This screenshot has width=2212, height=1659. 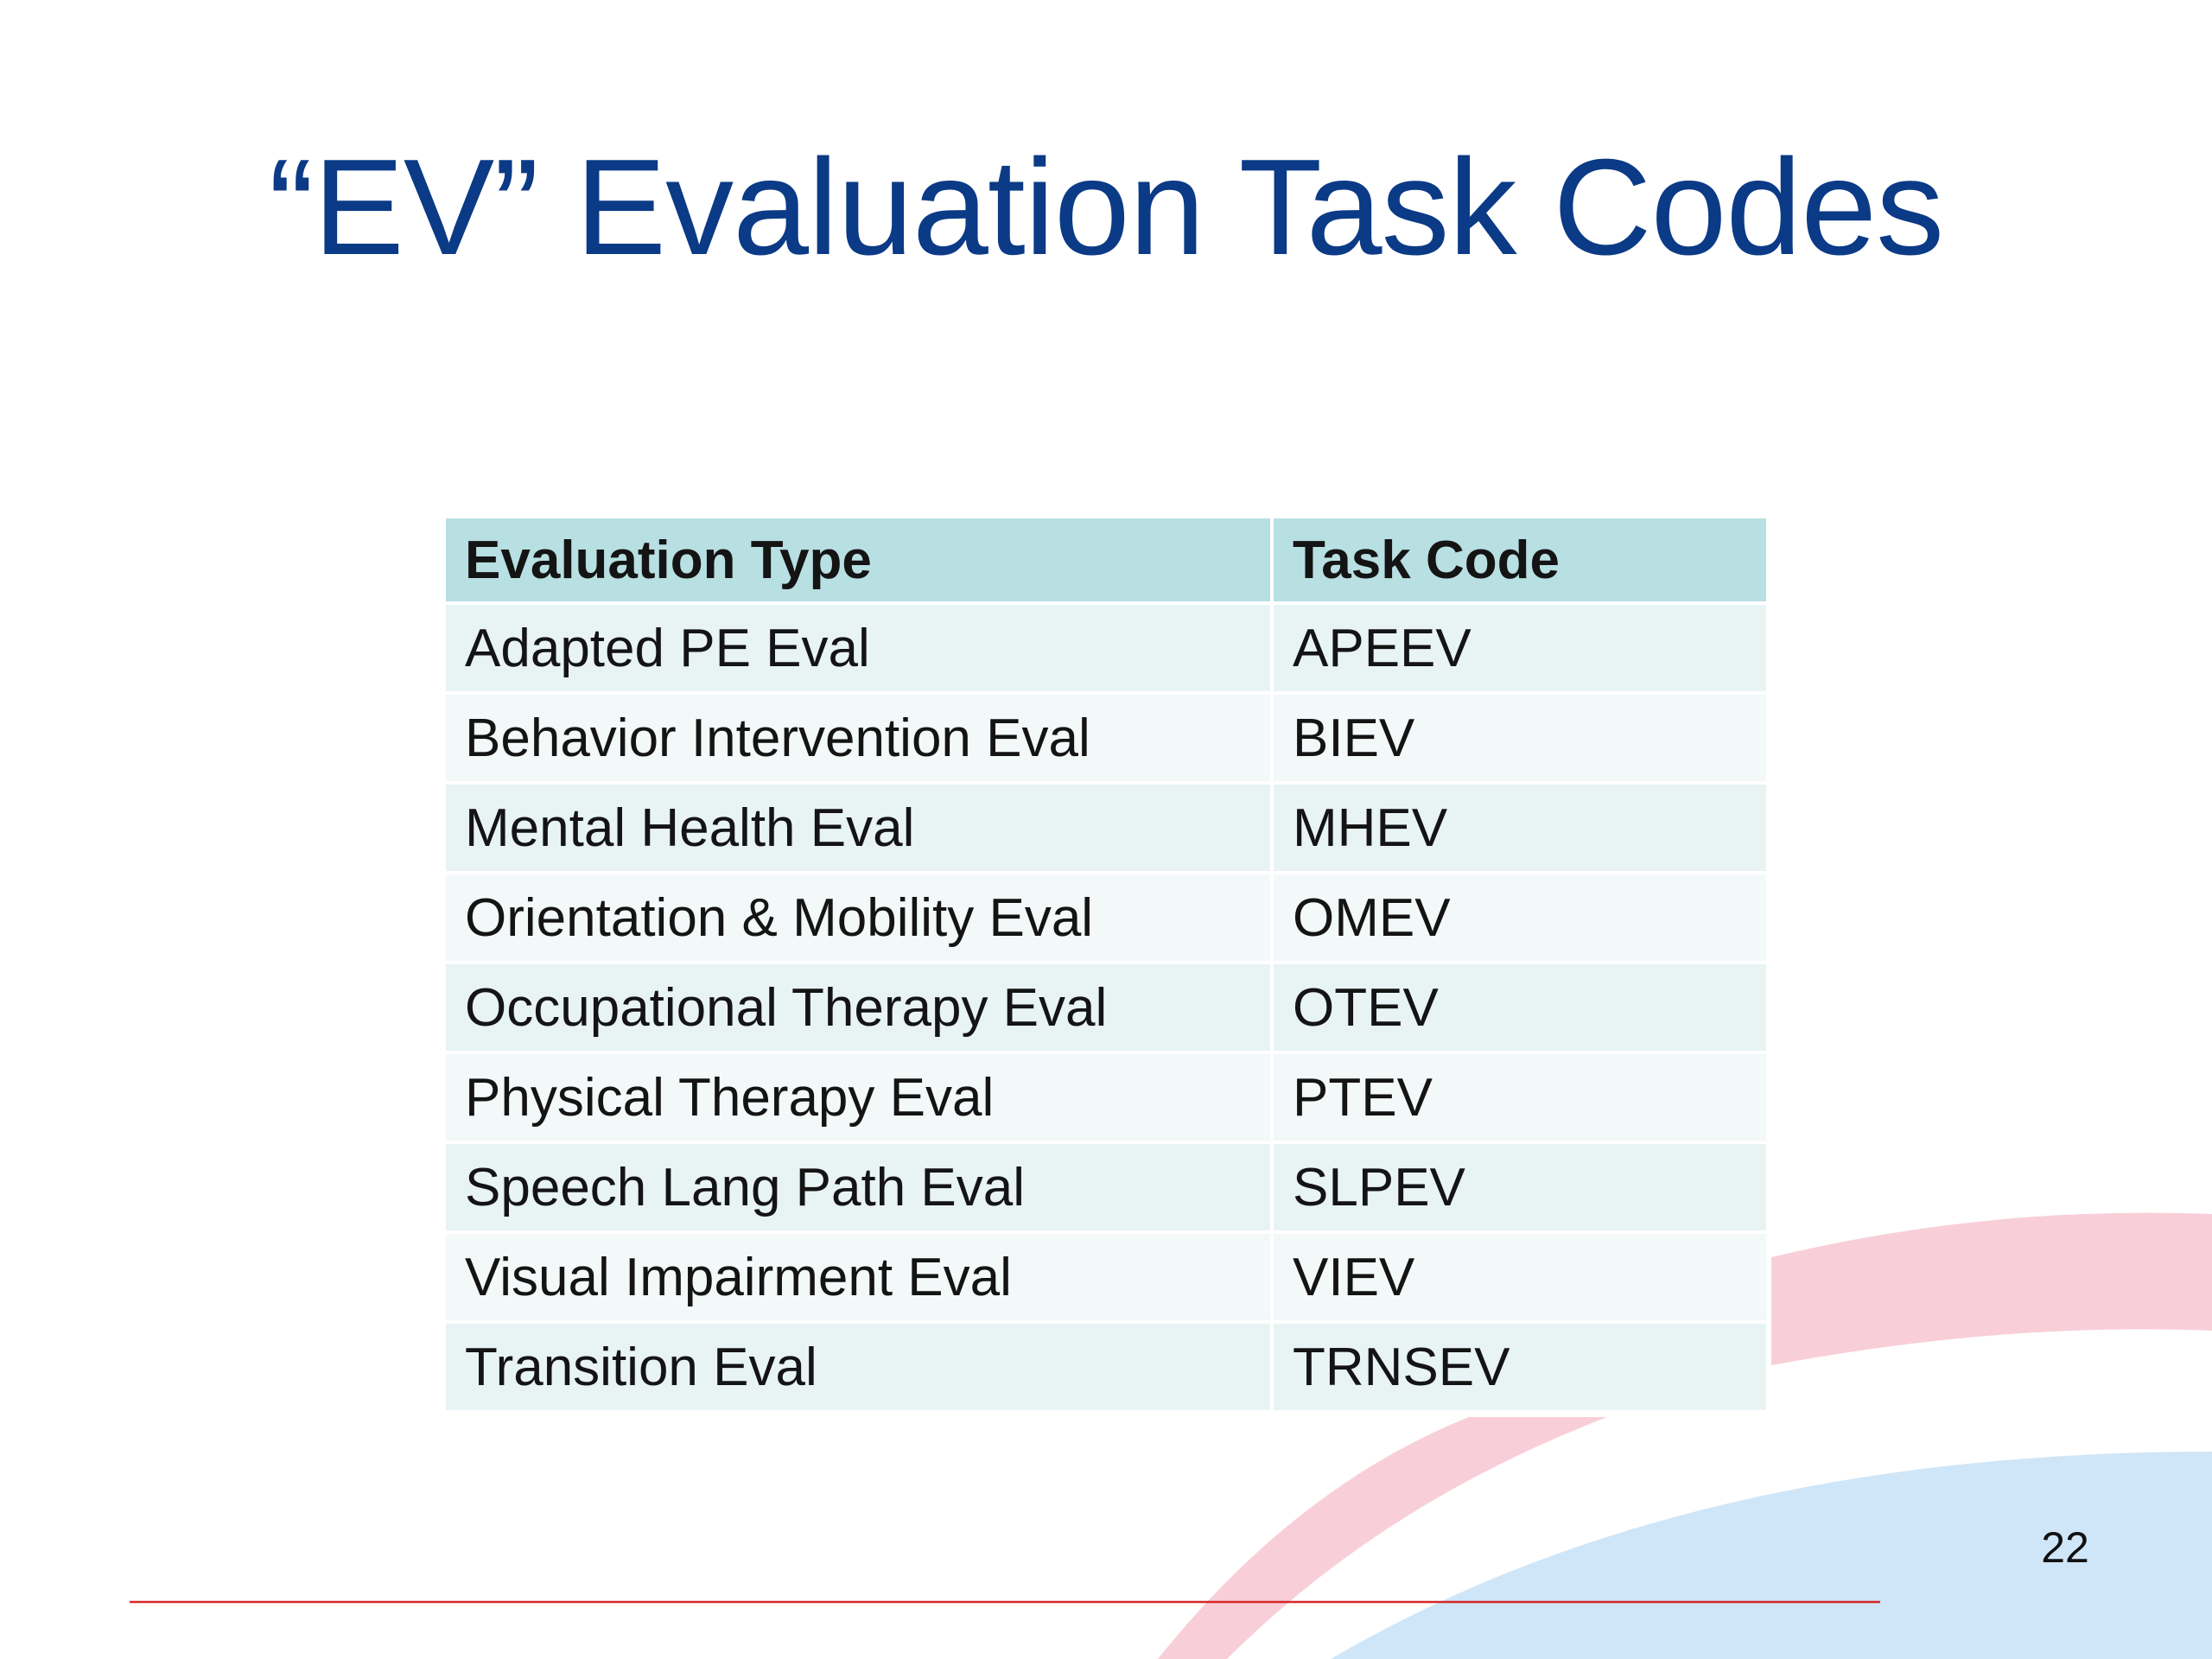 I want to click on evaluation-type-cell: Speech Lang Path Eval, so click(x=858, y=1187).